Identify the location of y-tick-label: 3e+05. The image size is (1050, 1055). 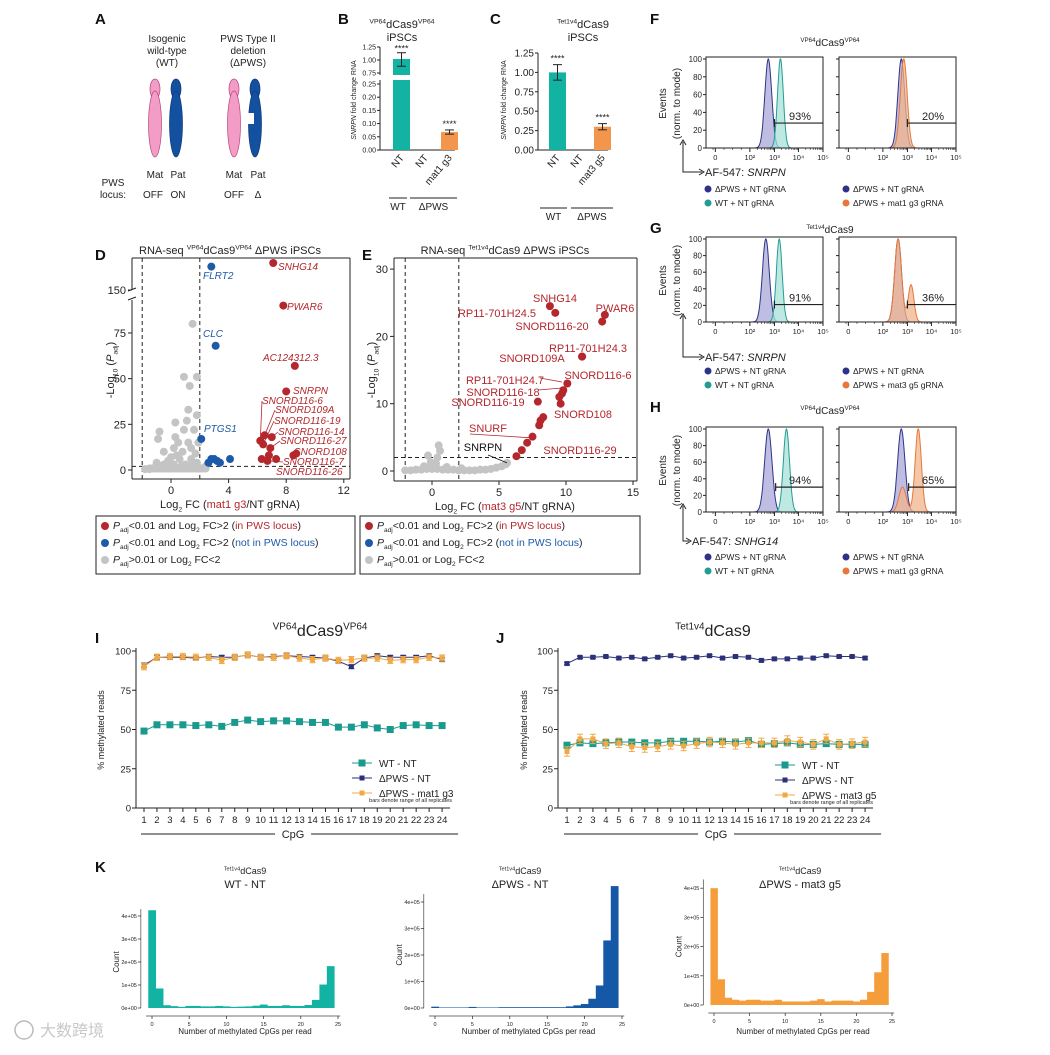
(128, 940).